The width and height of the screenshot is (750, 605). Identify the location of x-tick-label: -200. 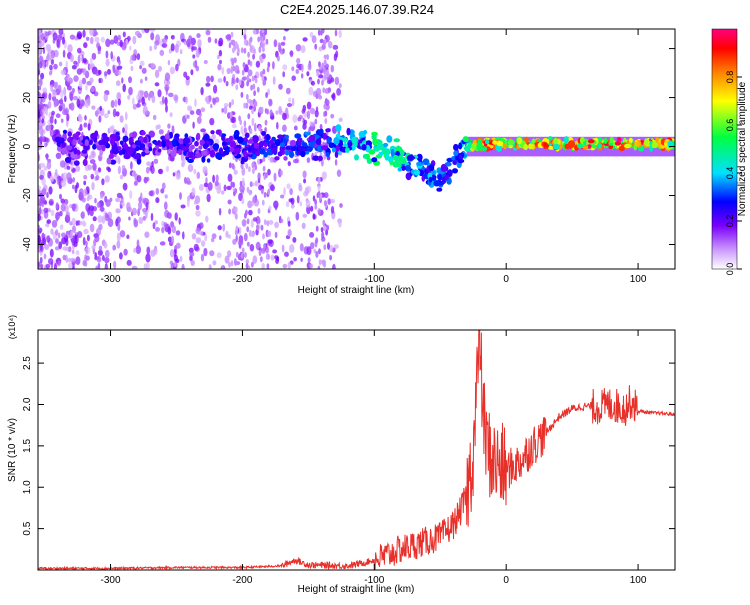
(242, 580).